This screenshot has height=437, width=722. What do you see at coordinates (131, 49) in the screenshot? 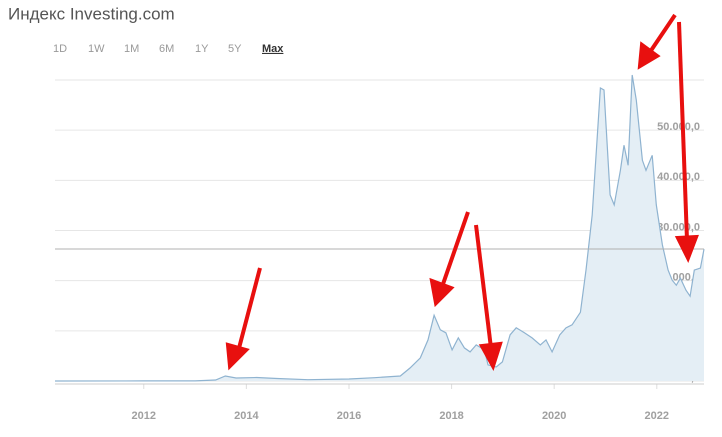
I see `range-button: 1M` at bounding box center [131, 49].